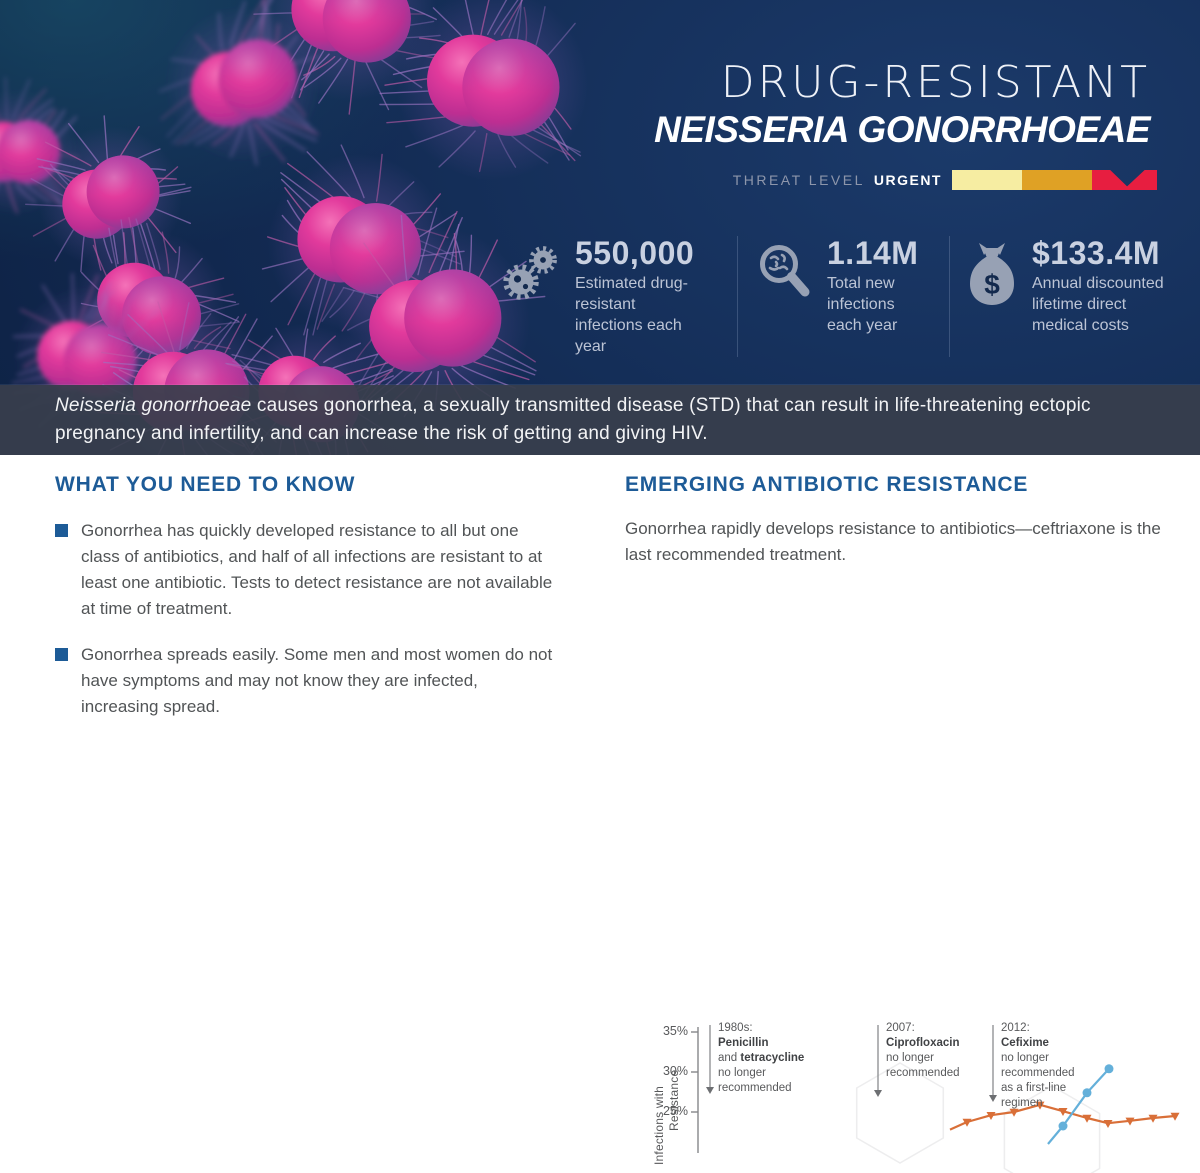  Describe the element at coordinates (205, 484) in the screenshot. I see `section-heading: WHAT YOU NEED TO KNOW` at that location.